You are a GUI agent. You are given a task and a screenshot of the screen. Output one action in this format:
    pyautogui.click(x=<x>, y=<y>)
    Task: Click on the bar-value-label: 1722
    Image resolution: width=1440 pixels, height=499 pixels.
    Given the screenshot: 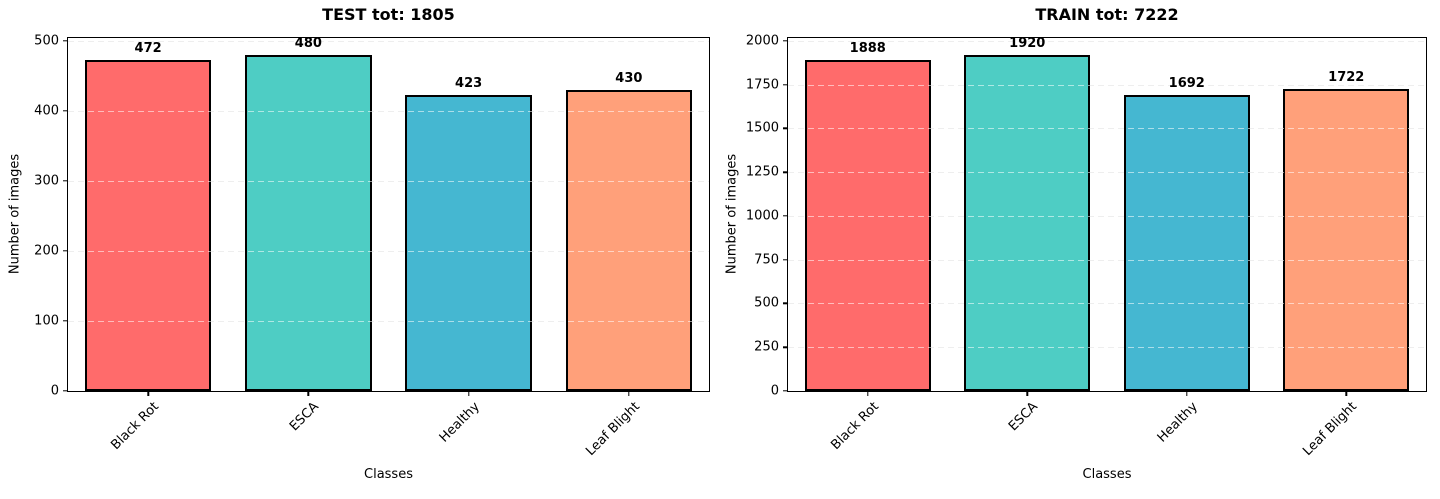 What is the action you would take?
    pyautogui.click(x=1346, y=78)
    